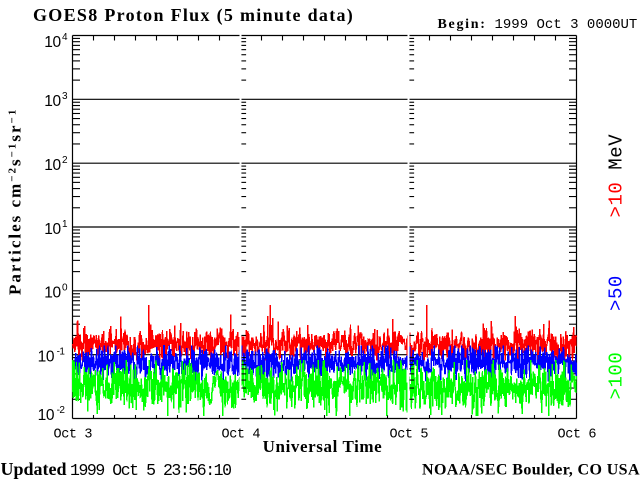  Describe the element at coordinates (617, 293) in the screenshot. I see `svg-text: >50` at that location.